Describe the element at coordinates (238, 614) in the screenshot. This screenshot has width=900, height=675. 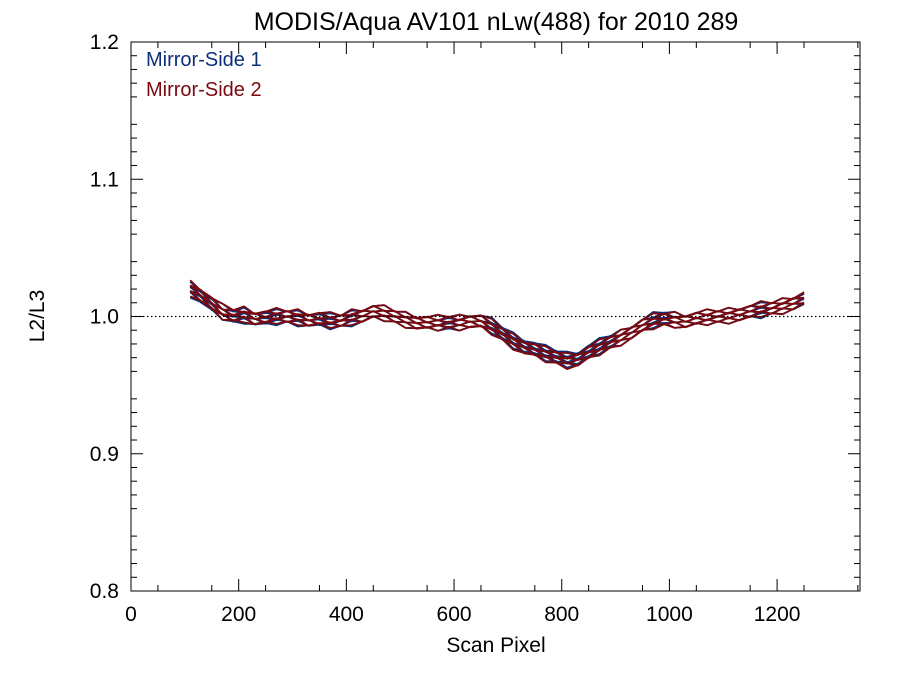
I see `x-tick-label: 200` at that location.